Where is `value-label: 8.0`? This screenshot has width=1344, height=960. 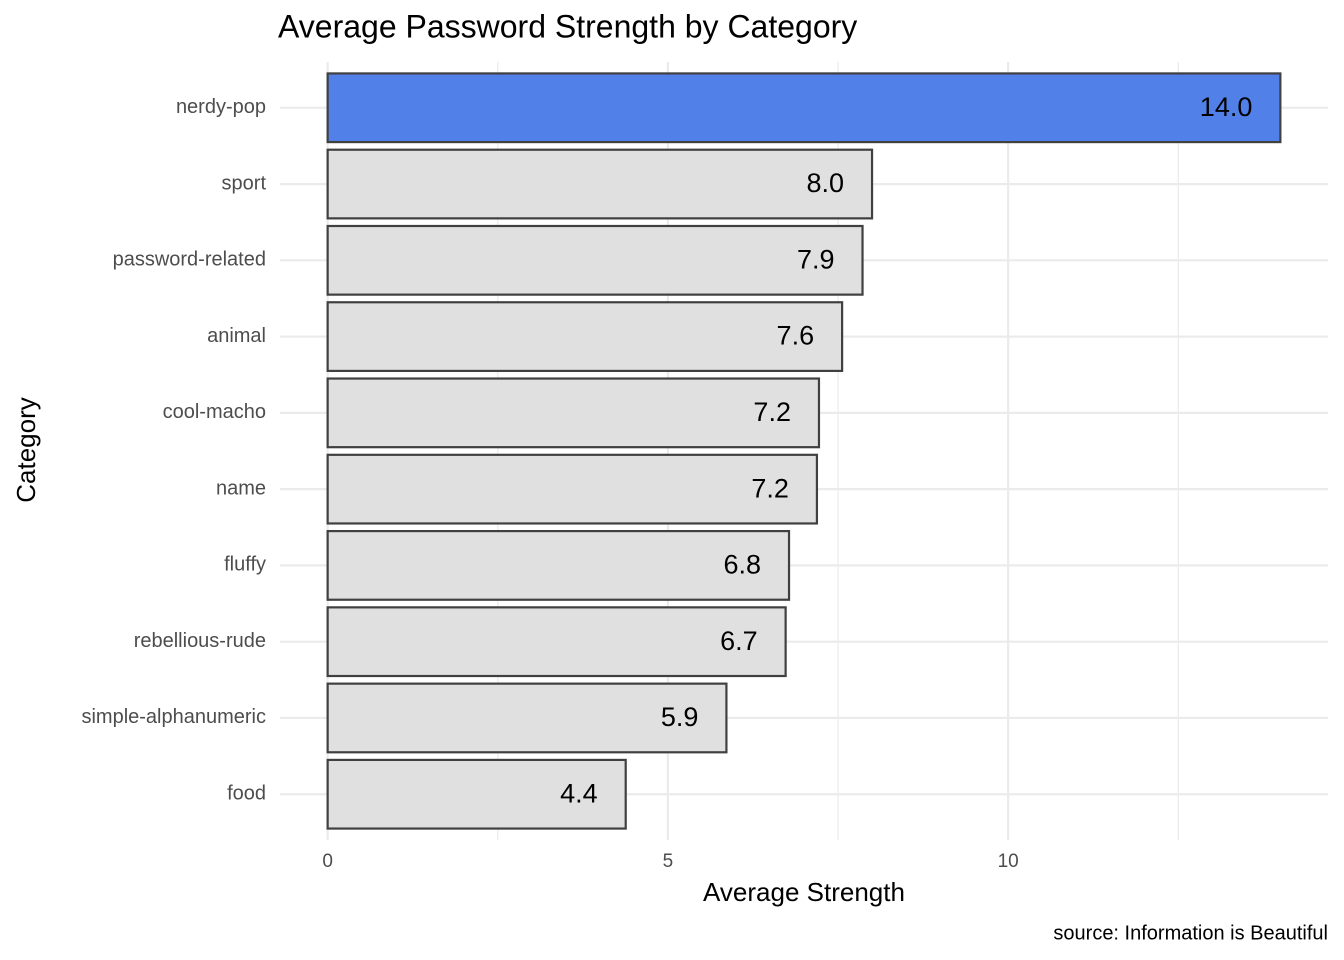 value-label: 8.0 is located at coordinates (826, 183).